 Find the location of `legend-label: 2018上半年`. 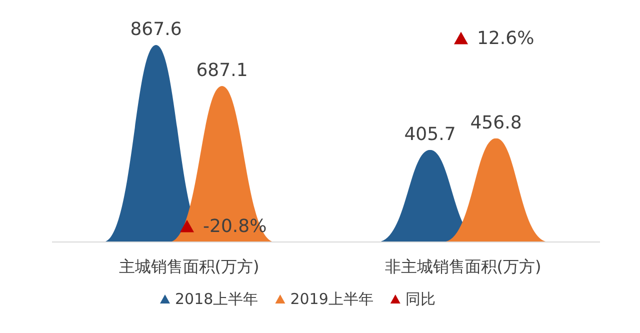

legend-label: 2018上半年 is located at coordinates (216, 299).